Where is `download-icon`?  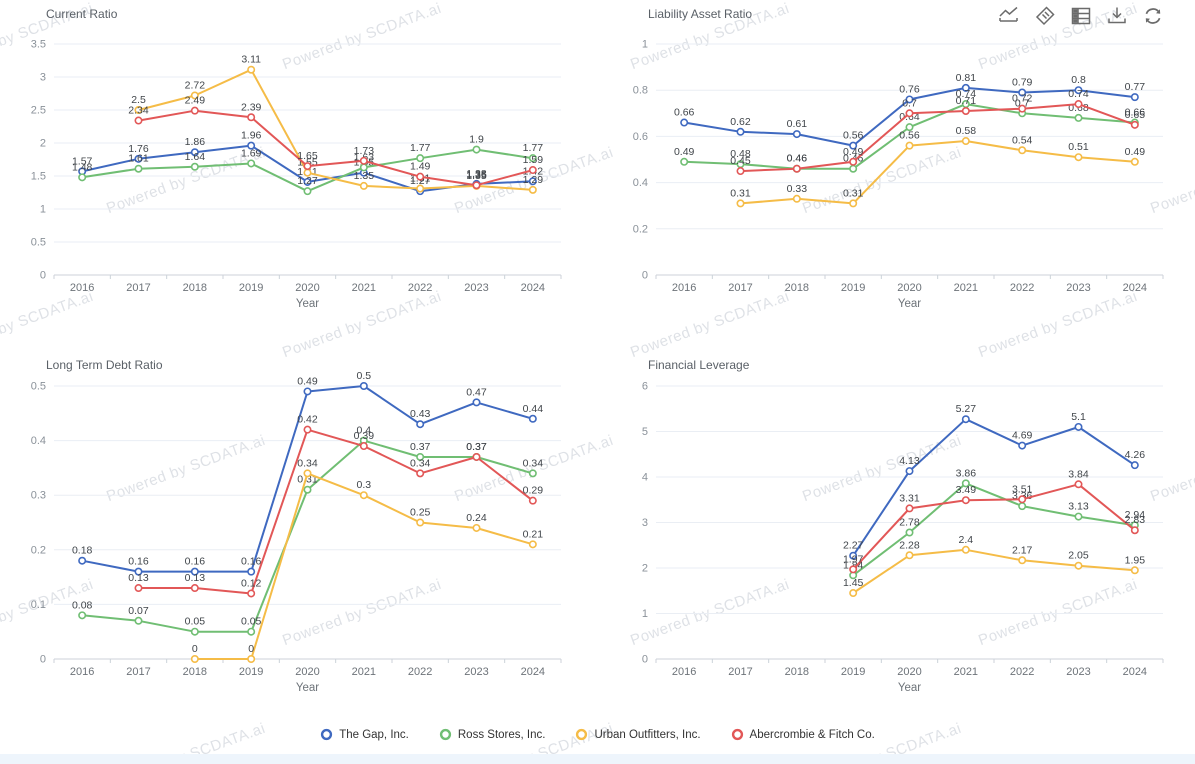 download-icon is located at coordinates (1117, 16).